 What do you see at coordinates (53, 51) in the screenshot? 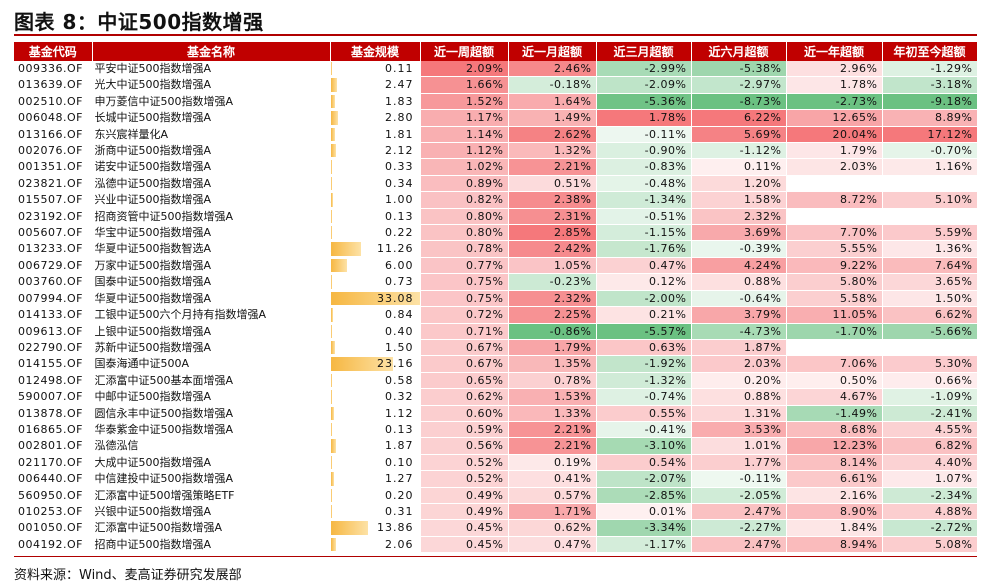
I see `header-code: 基金代码` at bounding box center [53, 51].